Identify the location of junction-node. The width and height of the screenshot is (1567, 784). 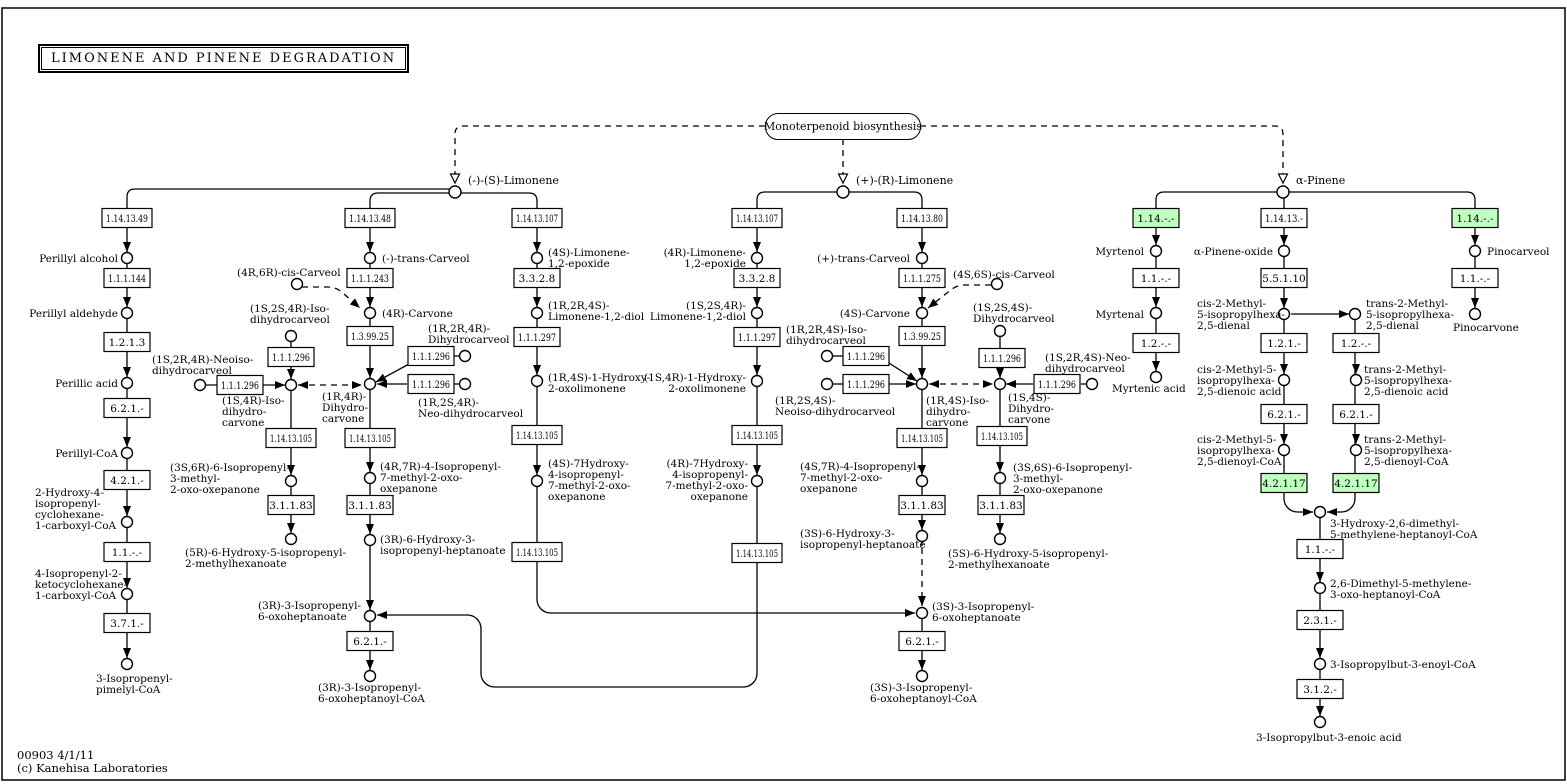
(843, 192).